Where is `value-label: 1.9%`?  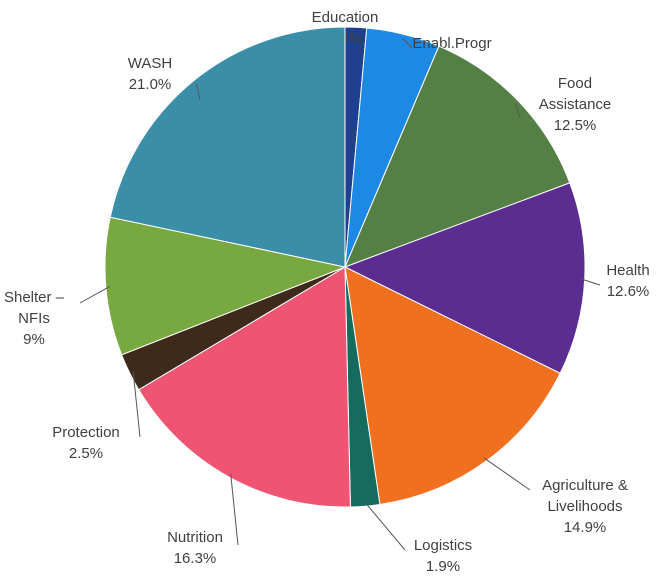 value-label: 1.9% is located at coordinates (443, 566).